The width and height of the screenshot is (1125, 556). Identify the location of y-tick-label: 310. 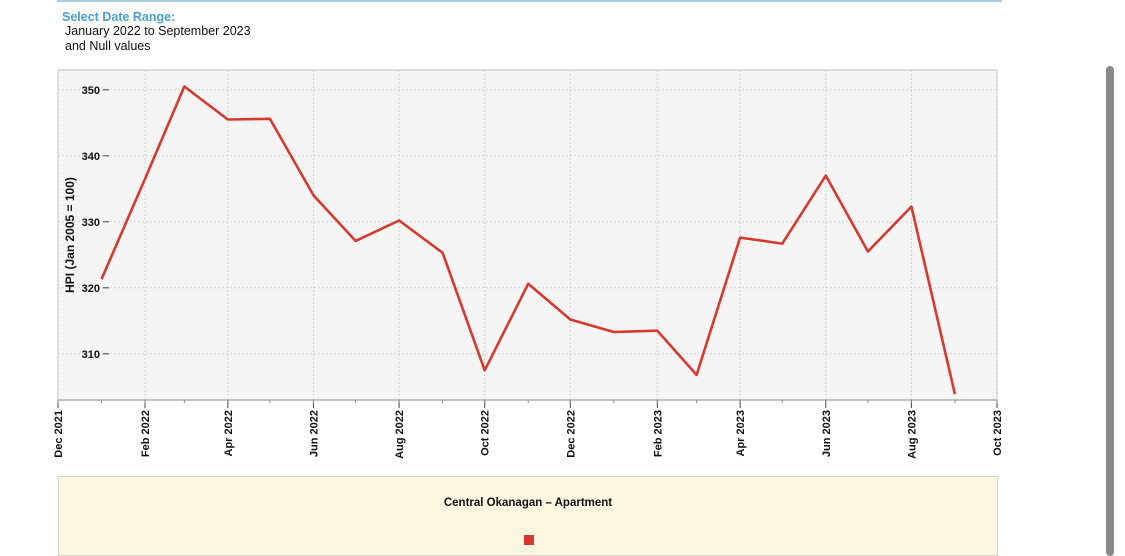
(91, 355).